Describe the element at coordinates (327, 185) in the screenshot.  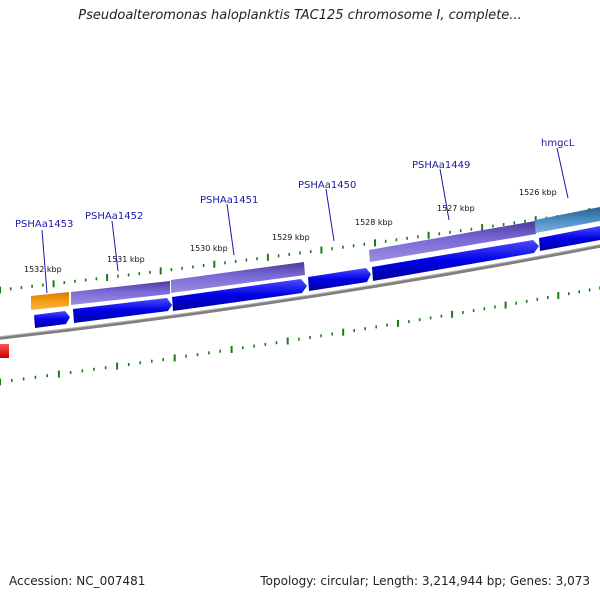
I see `gene-label-PSHAa1450: PSHAa1450` at that location.